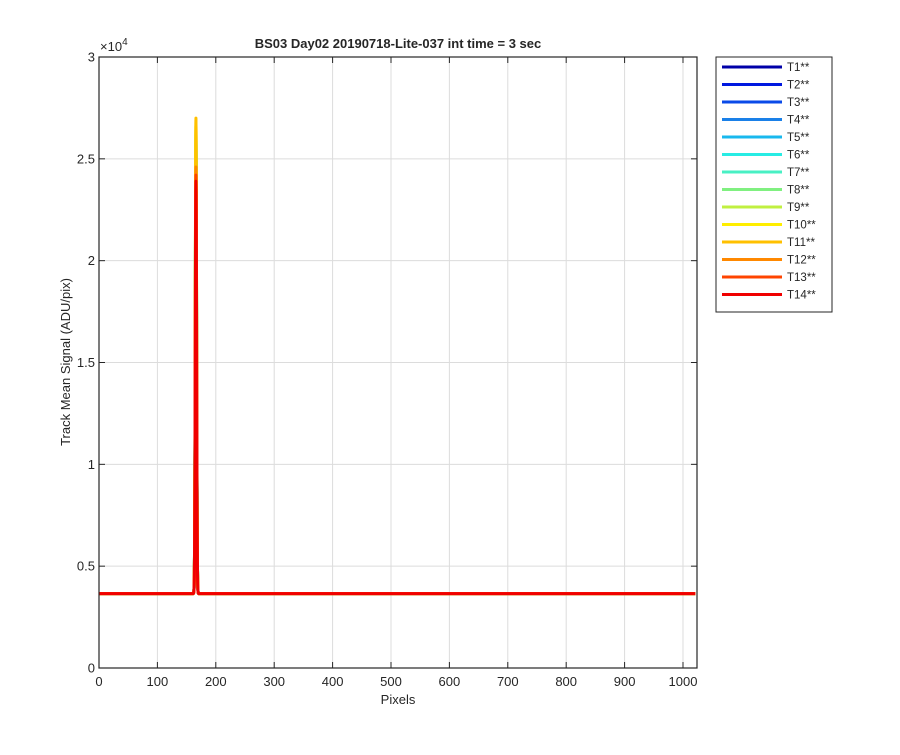  I want to click on legend-label: T8**, so click(798, 191).